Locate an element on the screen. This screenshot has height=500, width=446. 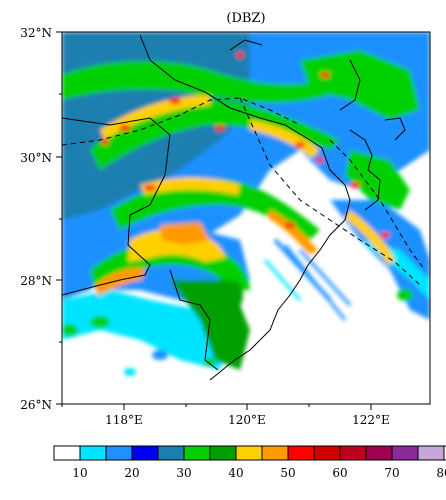
colorbar-tick-label: 20 is located at coordinates (131, 473).